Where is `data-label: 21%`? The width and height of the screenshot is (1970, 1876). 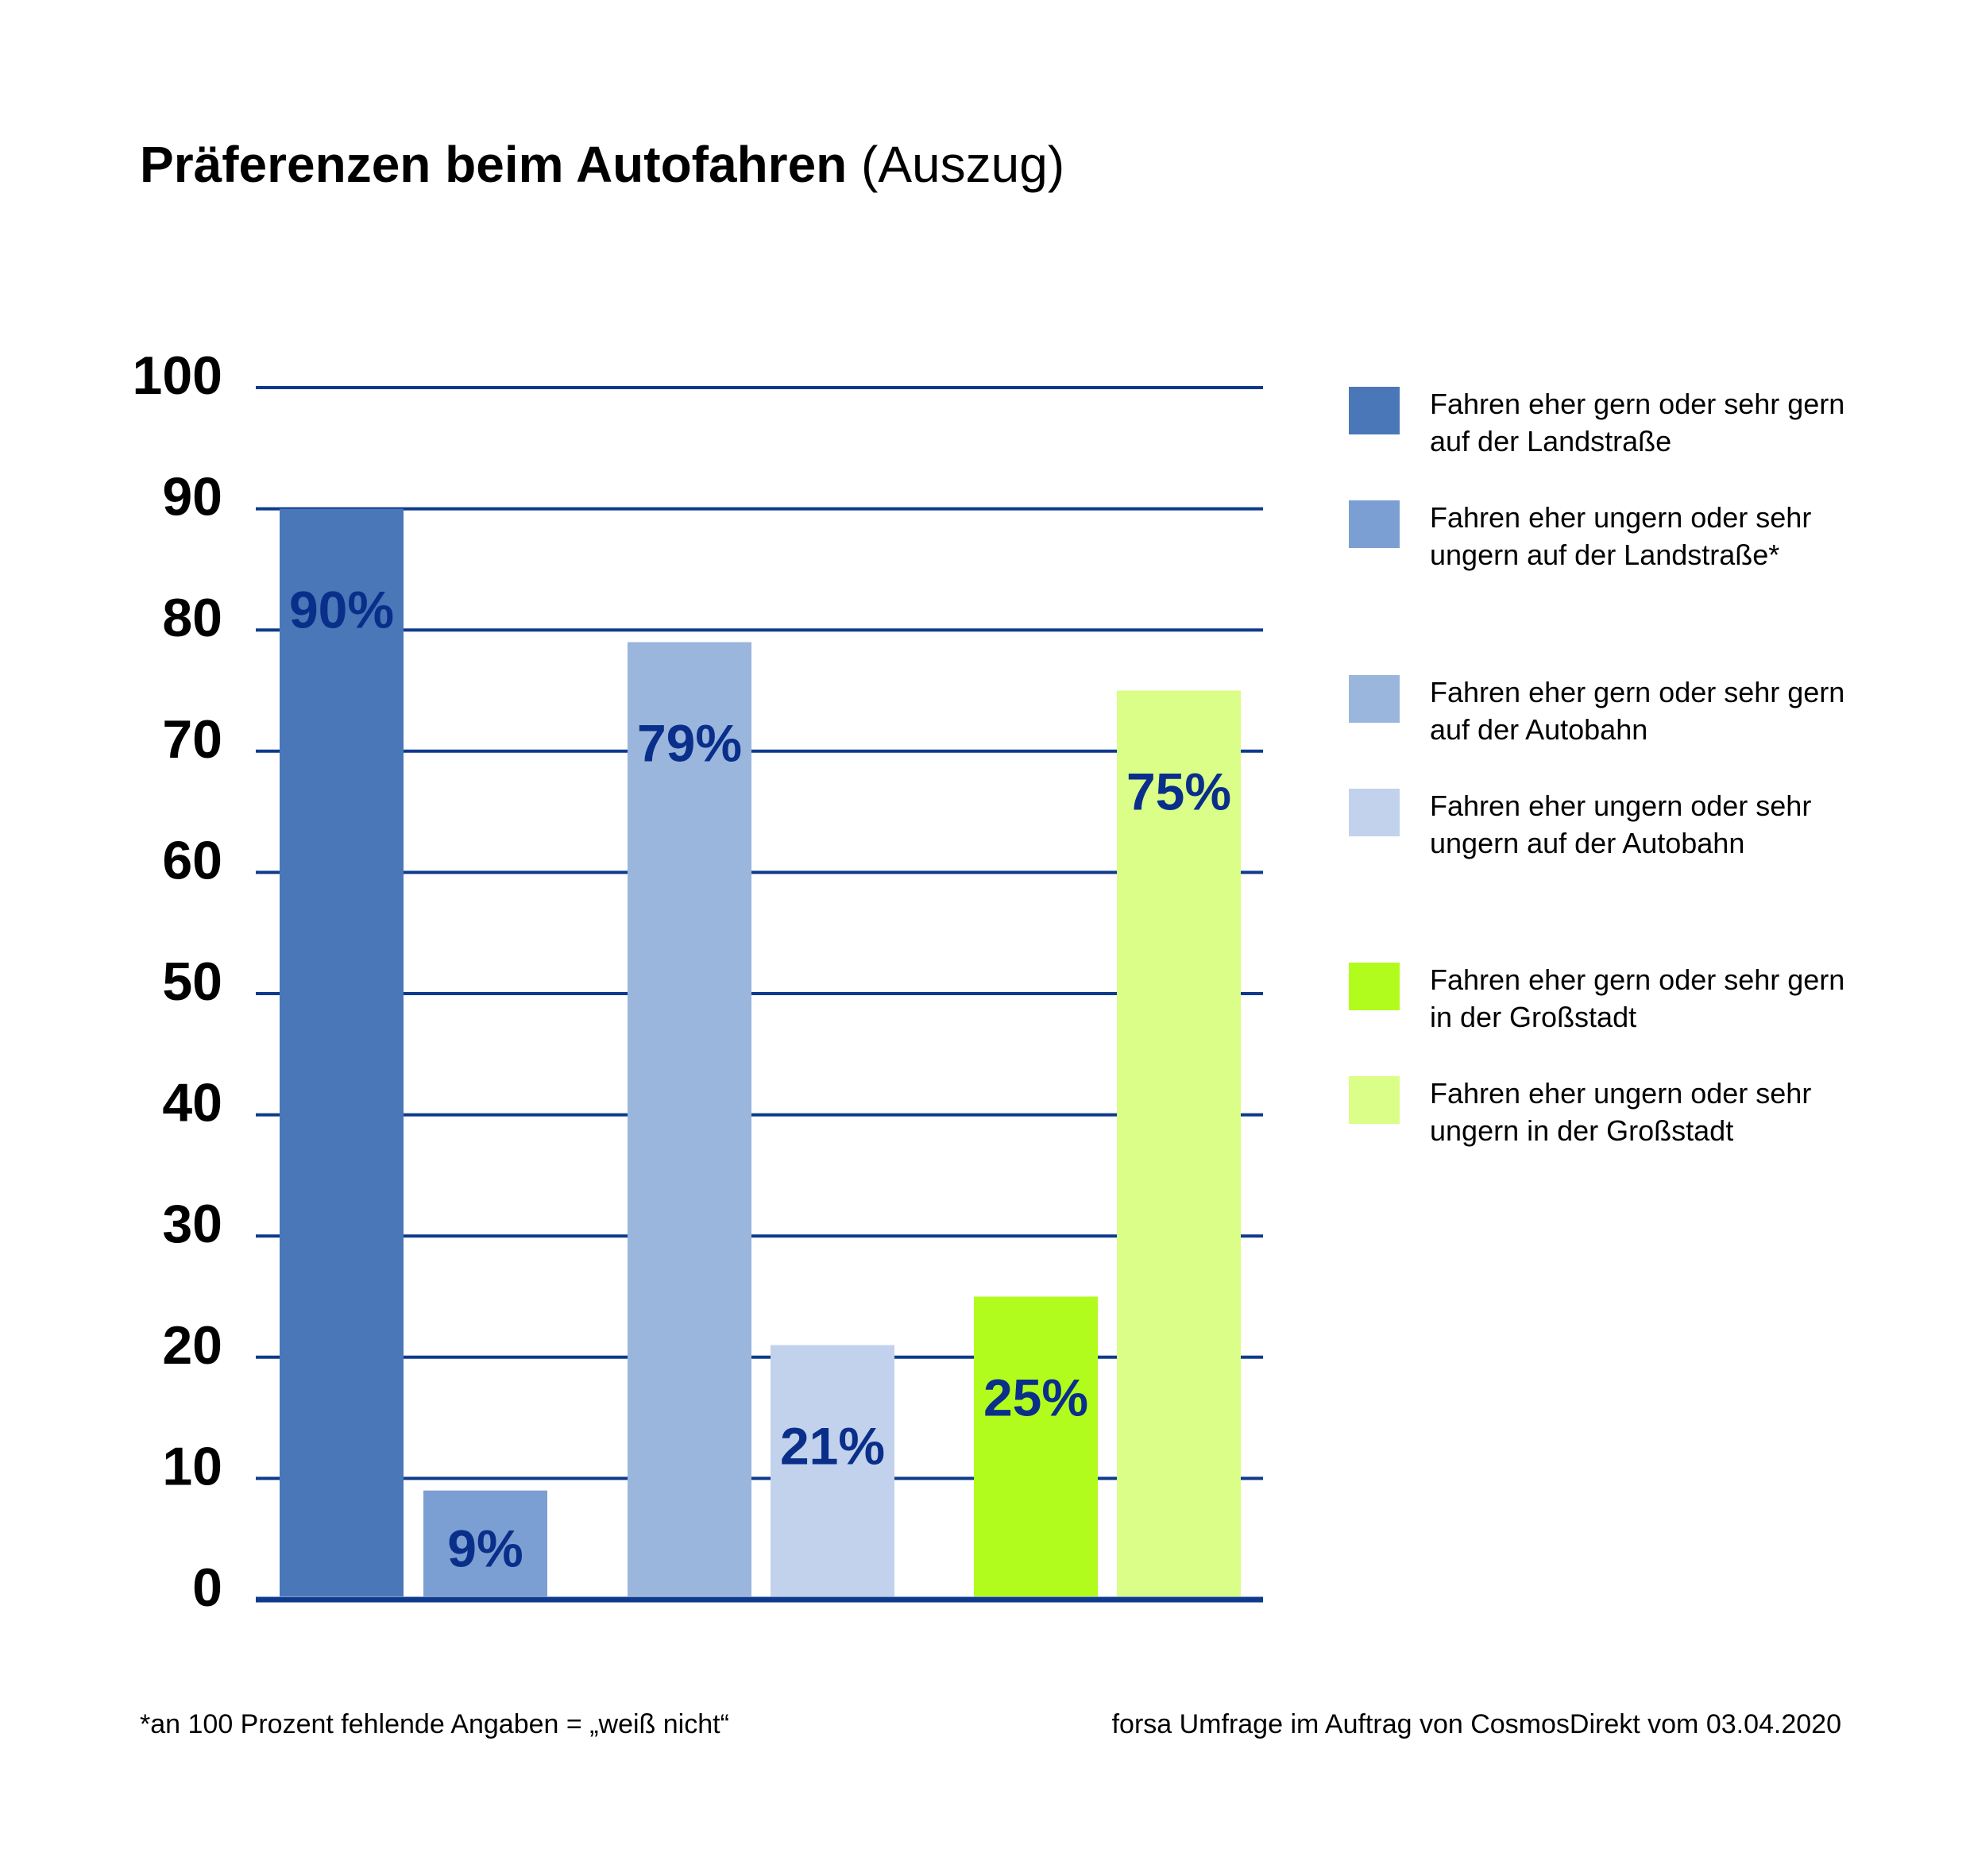 data-label: 21% is located at coordinates (832, 1446).